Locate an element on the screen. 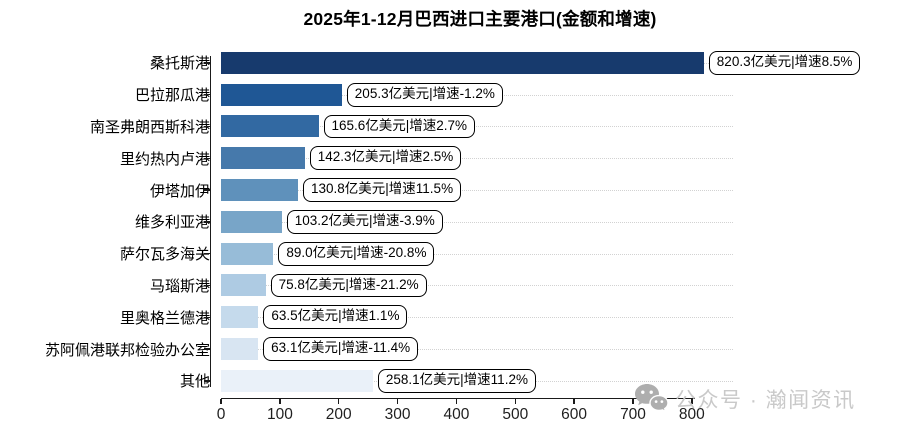 This screenshot has height=436, width=900. x-tick-label: 500 is located at coordinates (515, 414).